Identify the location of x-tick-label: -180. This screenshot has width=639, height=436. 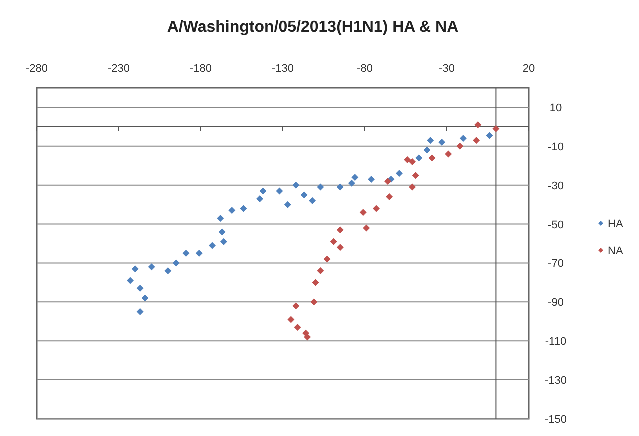
(201, 69).